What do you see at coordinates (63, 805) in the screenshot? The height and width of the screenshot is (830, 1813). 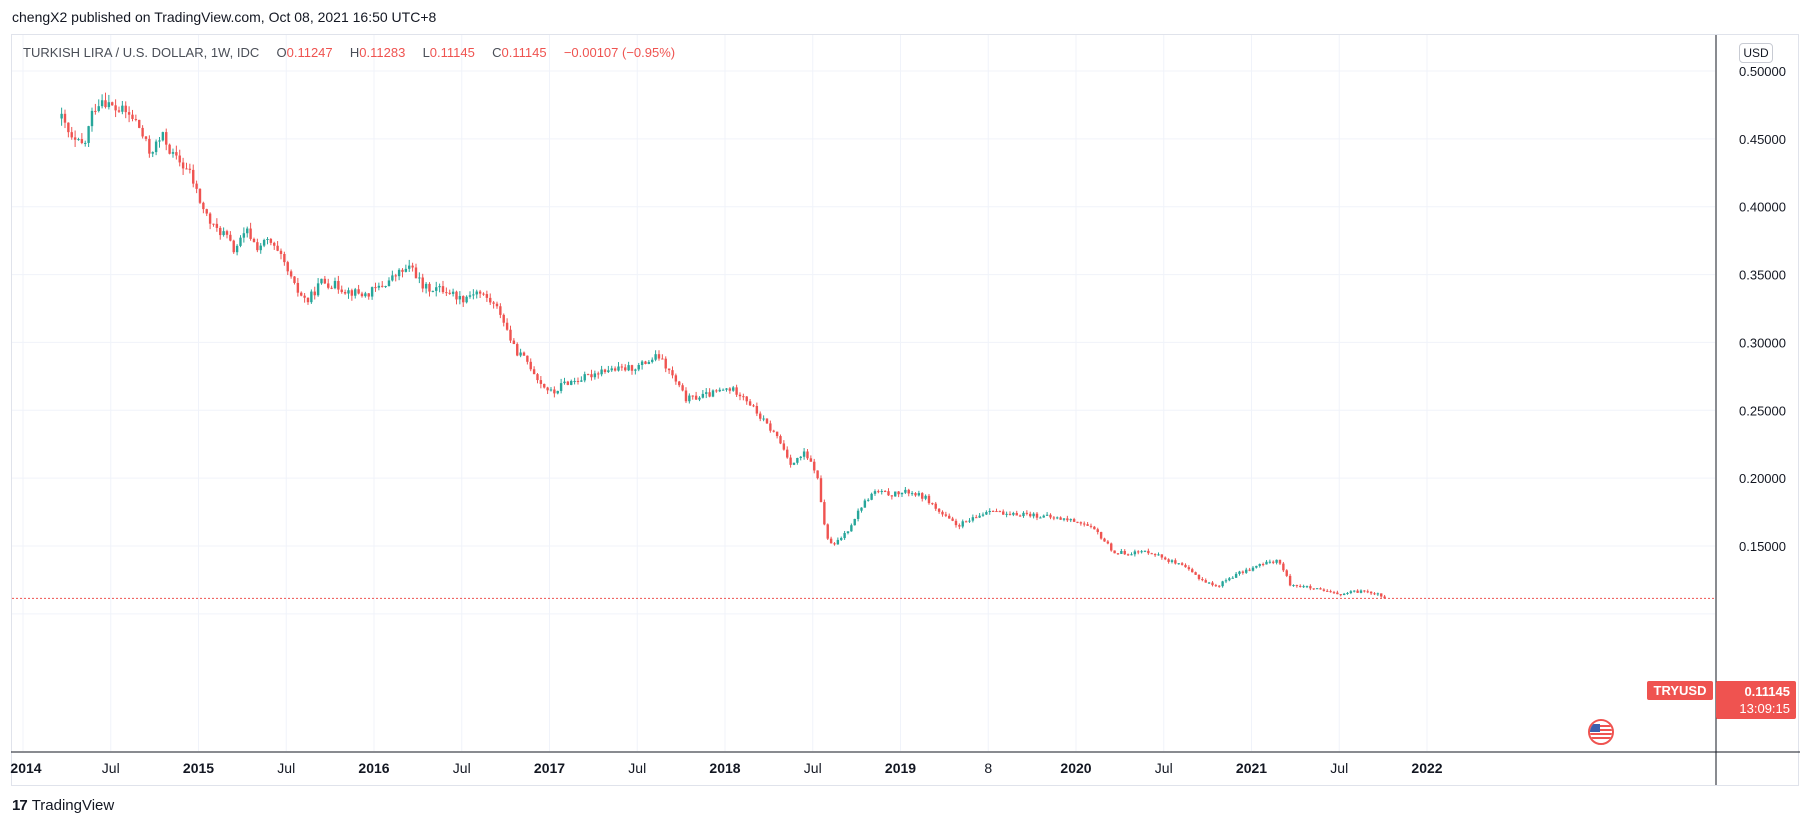 I see `footer-brand: 17 TradingView` at bounding box center [63, 805].